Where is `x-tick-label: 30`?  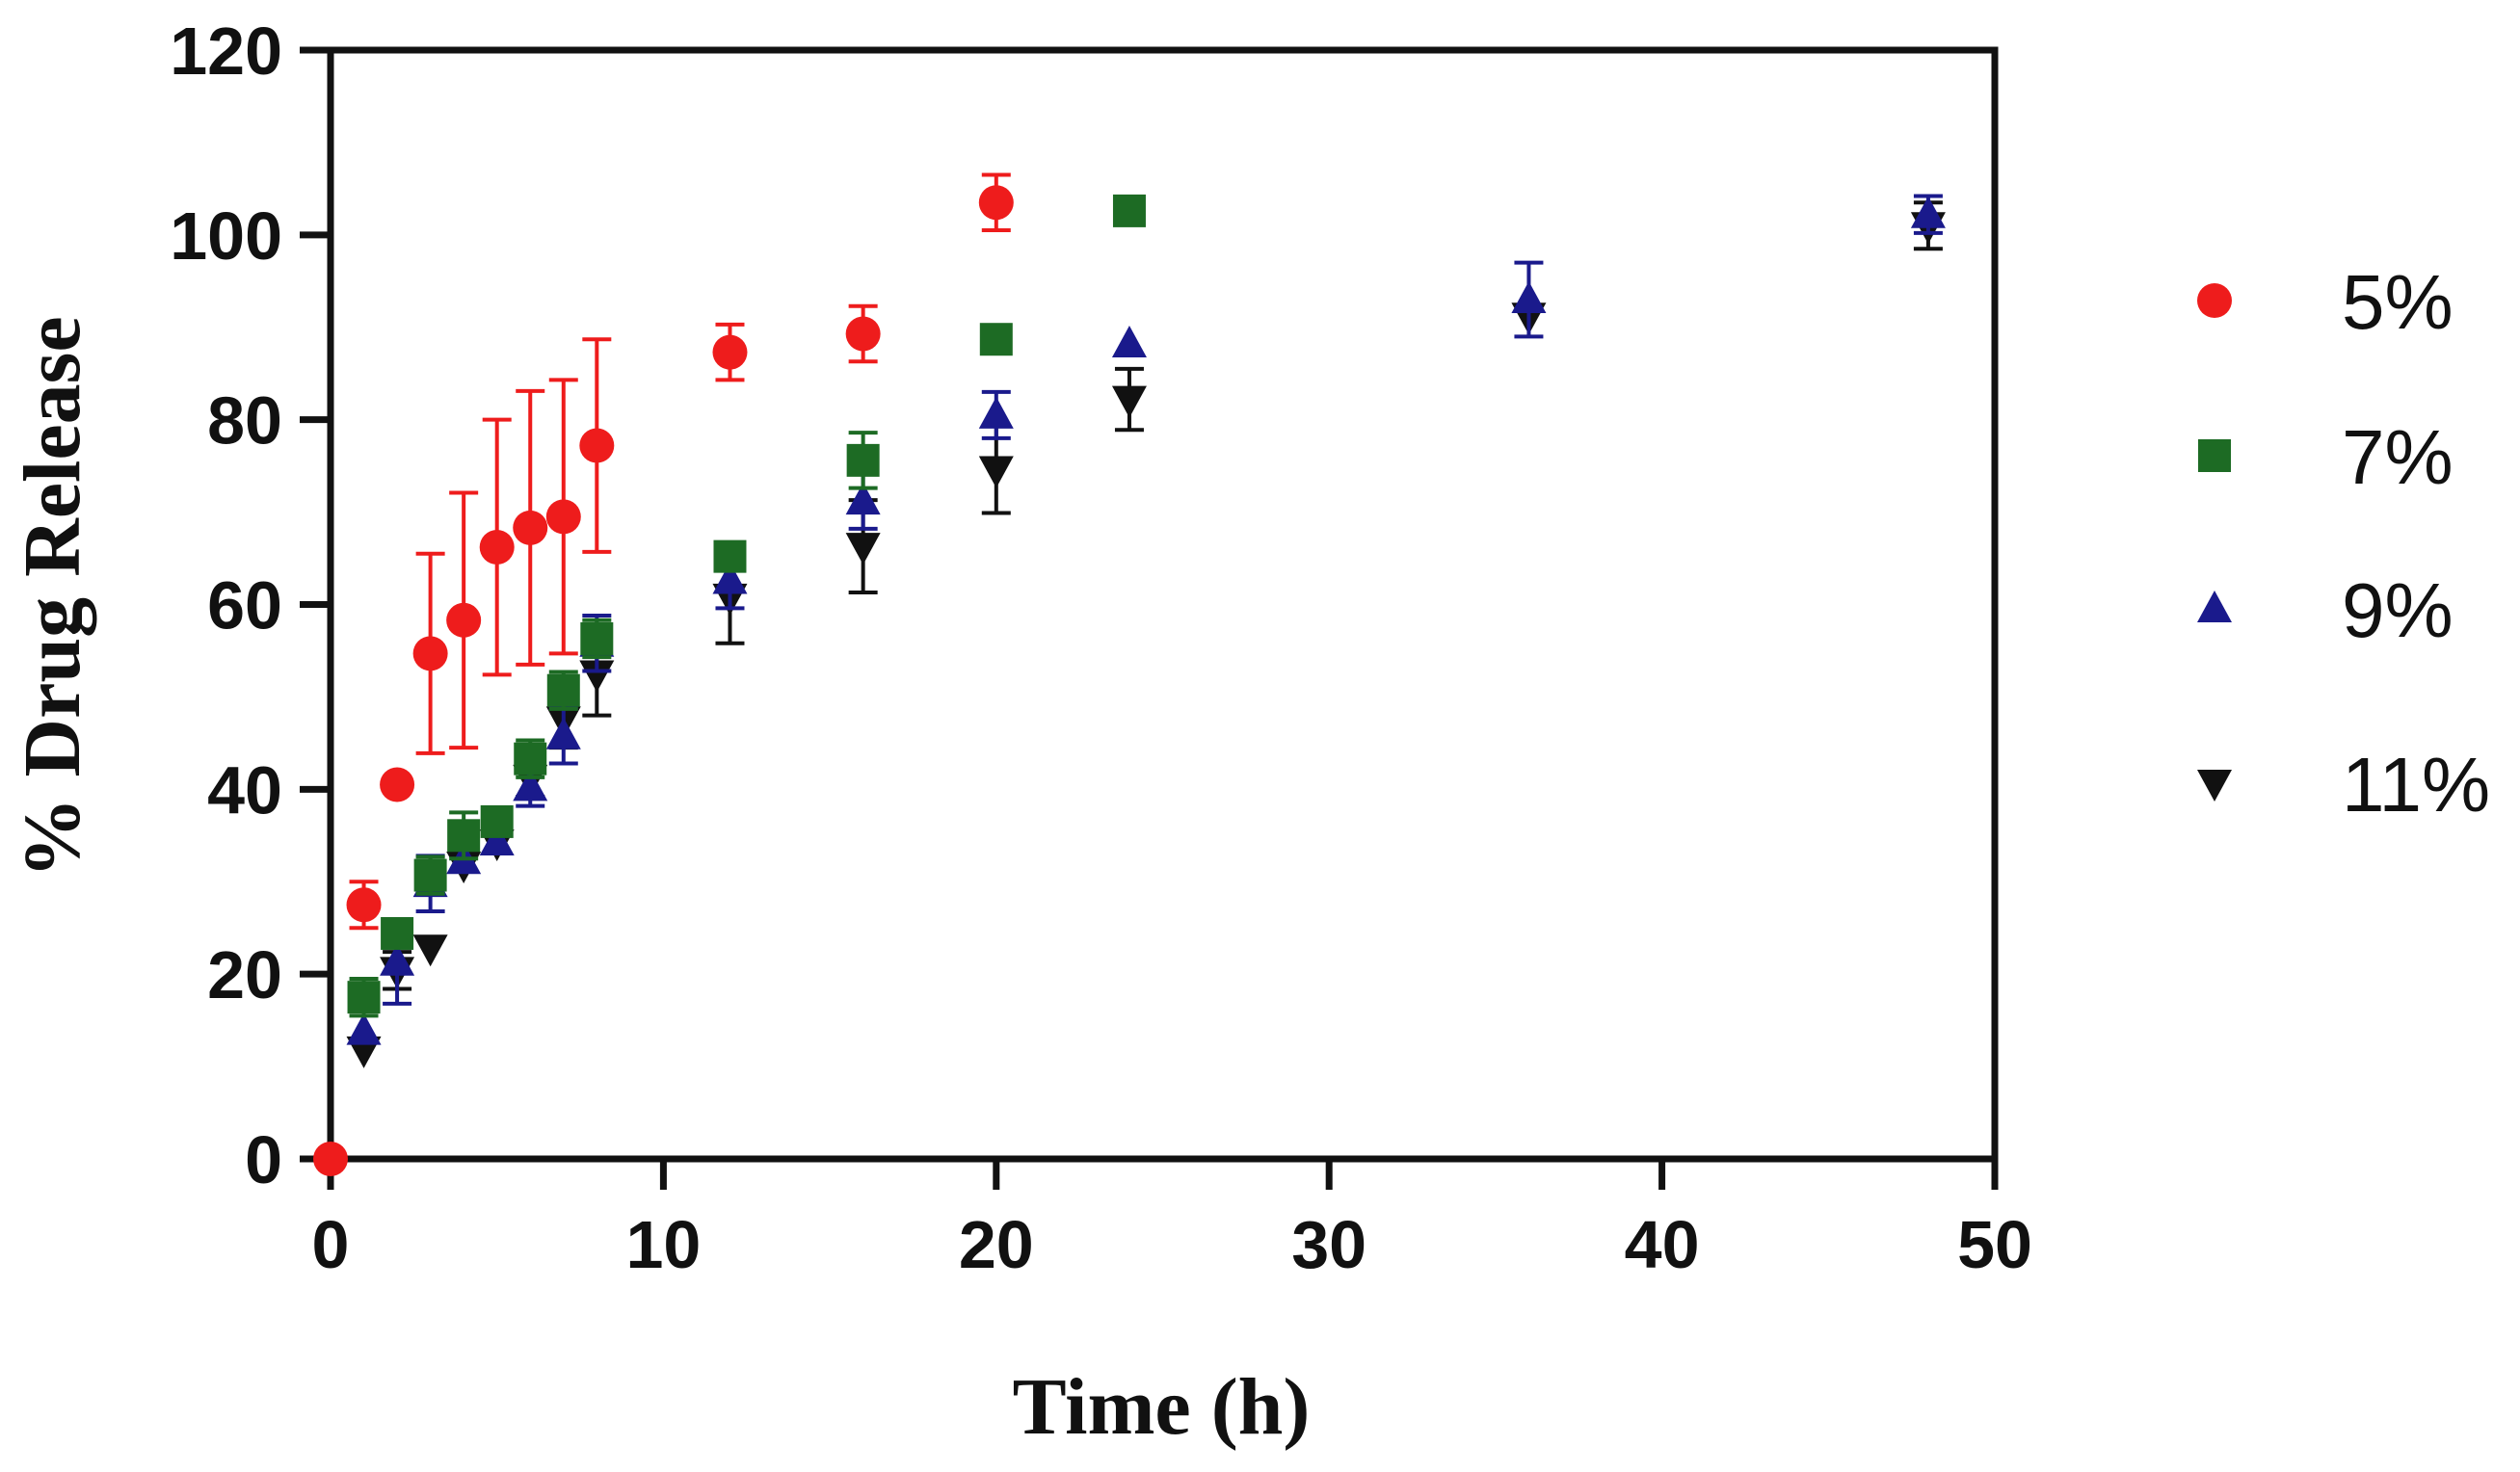
x-tick-label: 30 is located at coordinates (1329, 1244).